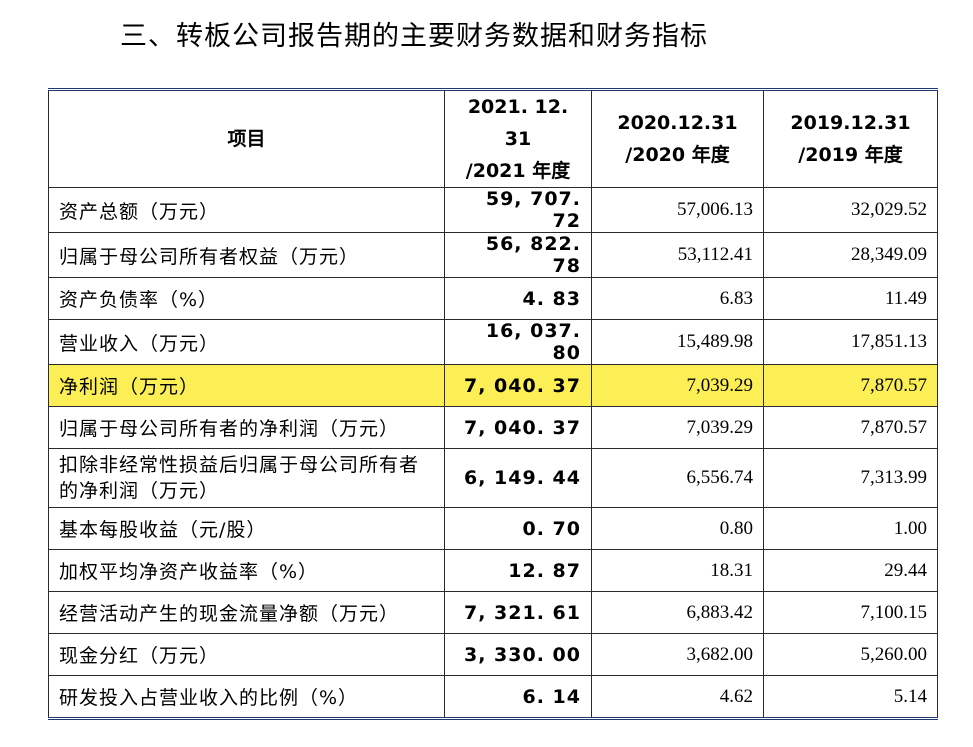  Describe the element at coordinates (677, 298) in the screenshot. I see `value-2020: 6.83` at that location.